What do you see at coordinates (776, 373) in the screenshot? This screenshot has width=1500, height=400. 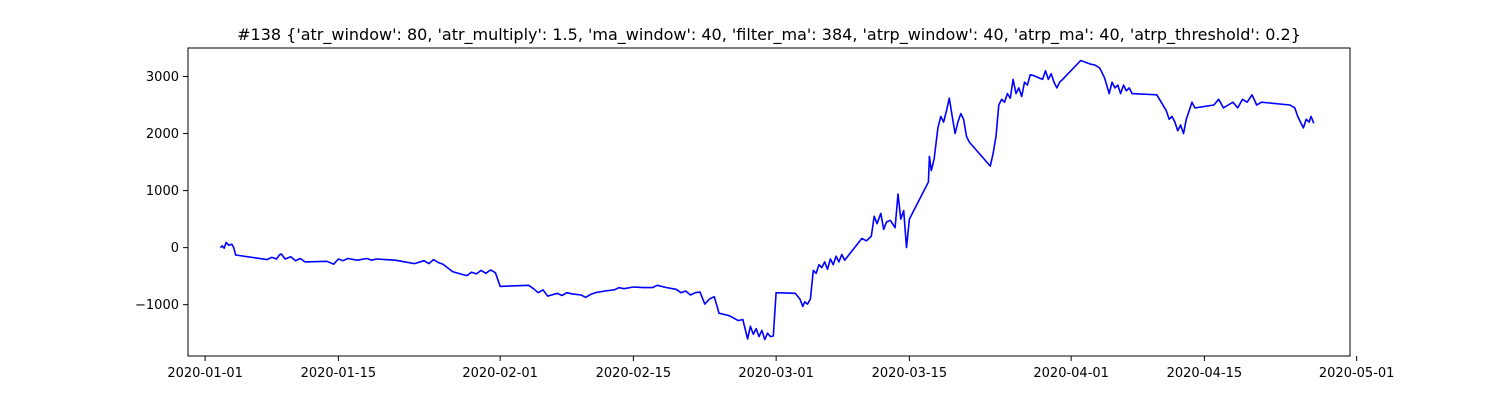 I see `x-tick-label: 2020-03-01` at bounding box center [776, 373].